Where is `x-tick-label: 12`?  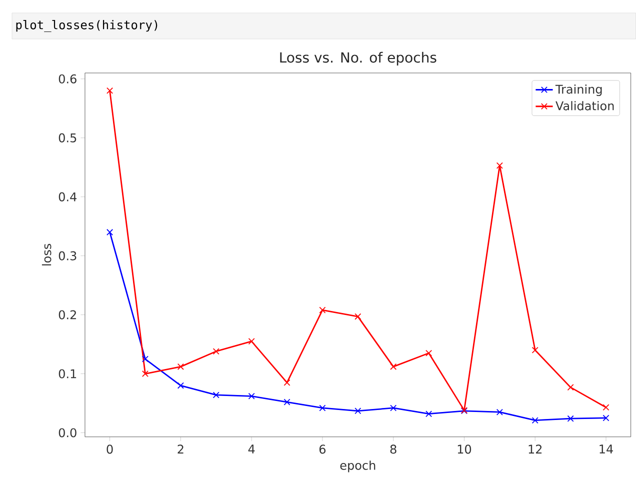
x-tick-label: 12 is located at coordinates (535, 449).